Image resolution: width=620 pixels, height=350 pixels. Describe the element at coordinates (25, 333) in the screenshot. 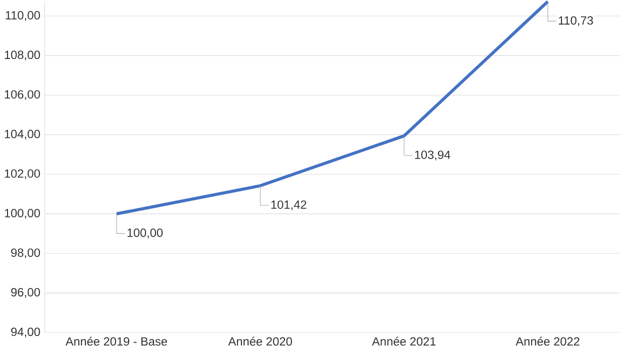

I see `y-tick-label: 94,00` at that location.